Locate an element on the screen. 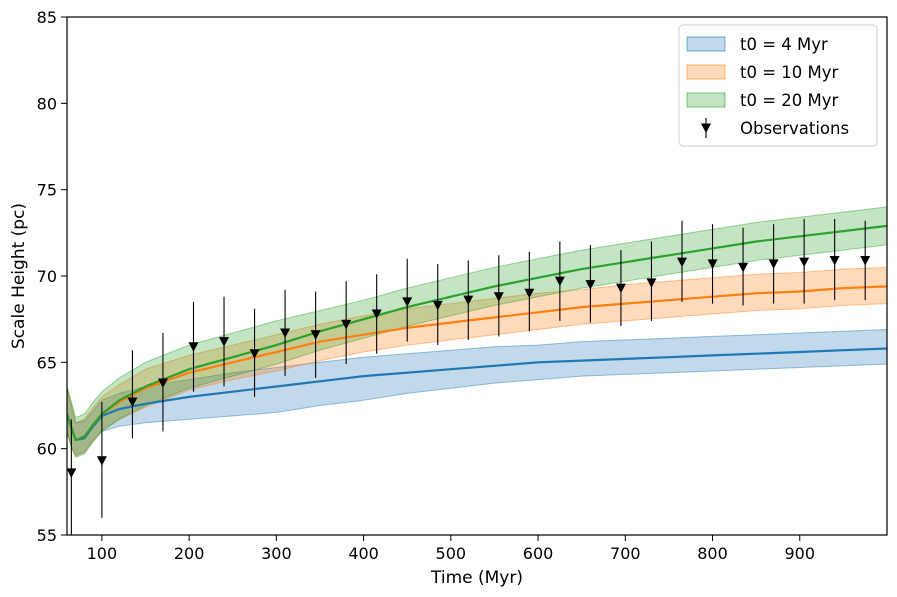  y-tick-label: 75 is located at coordinates (47, 190).